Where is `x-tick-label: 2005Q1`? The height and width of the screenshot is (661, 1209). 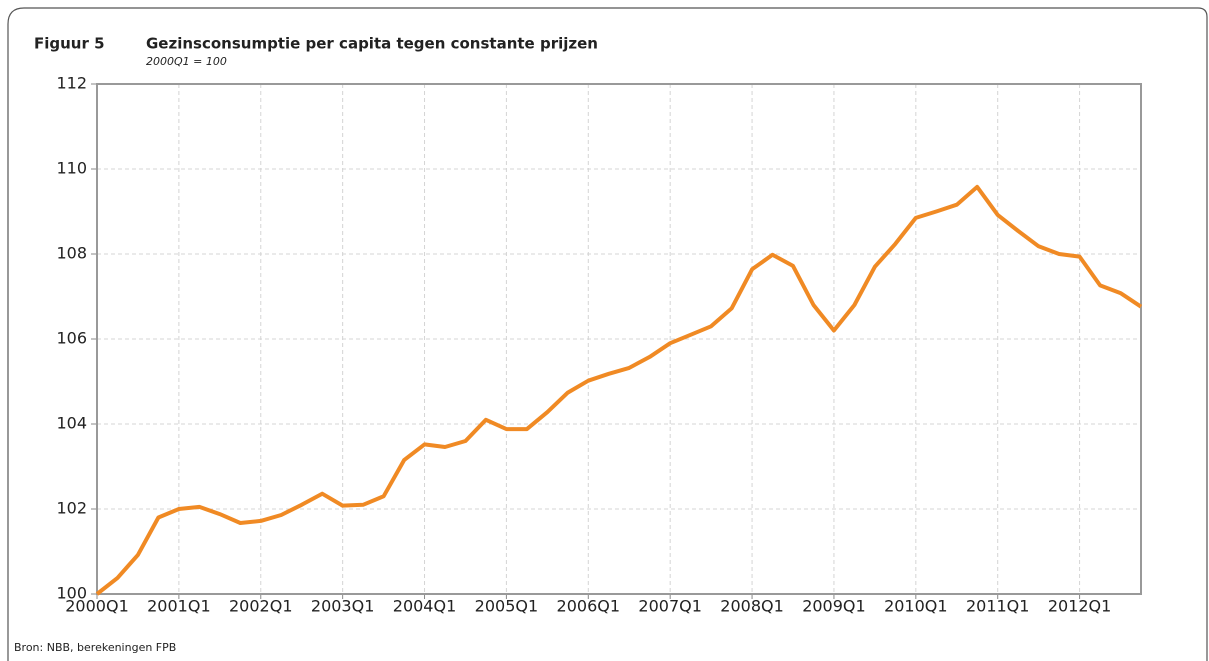
x-tick-label: 2005Q1 is located at coordinates (507, 606).